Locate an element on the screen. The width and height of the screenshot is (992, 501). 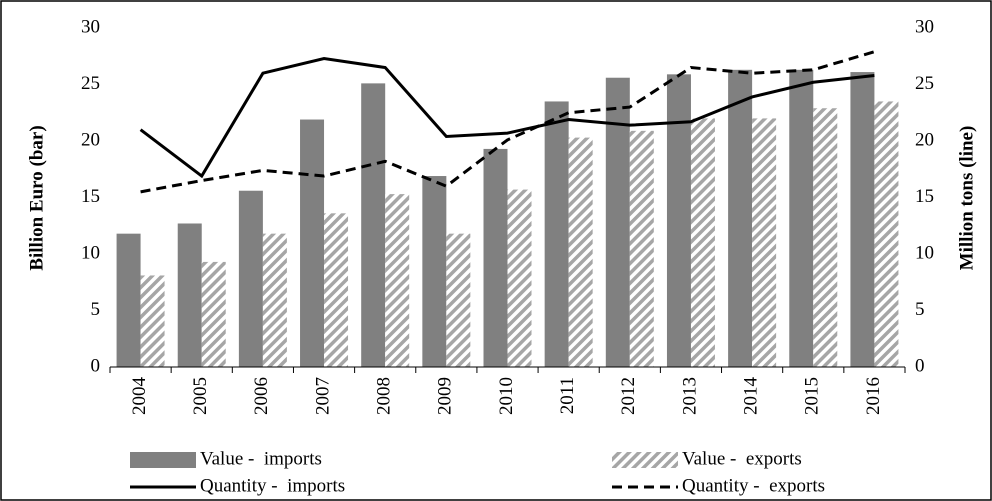
legend-label: Value - exports is located at coordinates (742, 458).